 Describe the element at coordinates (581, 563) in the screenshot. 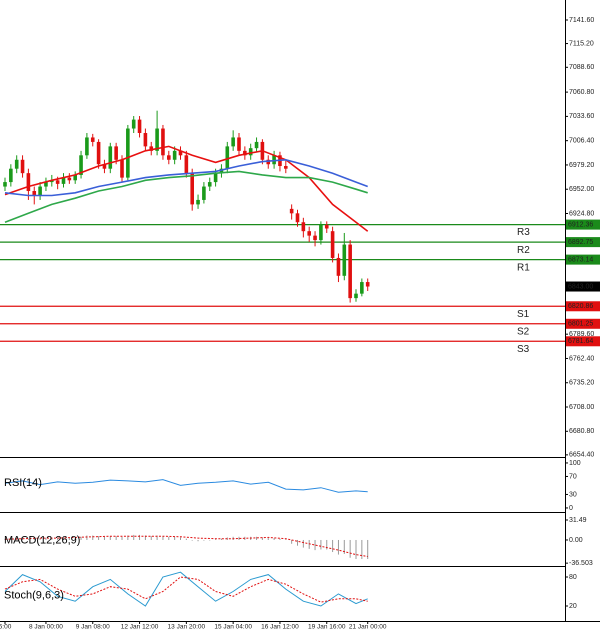

I see `y-tick-label: -36.503` at that location.